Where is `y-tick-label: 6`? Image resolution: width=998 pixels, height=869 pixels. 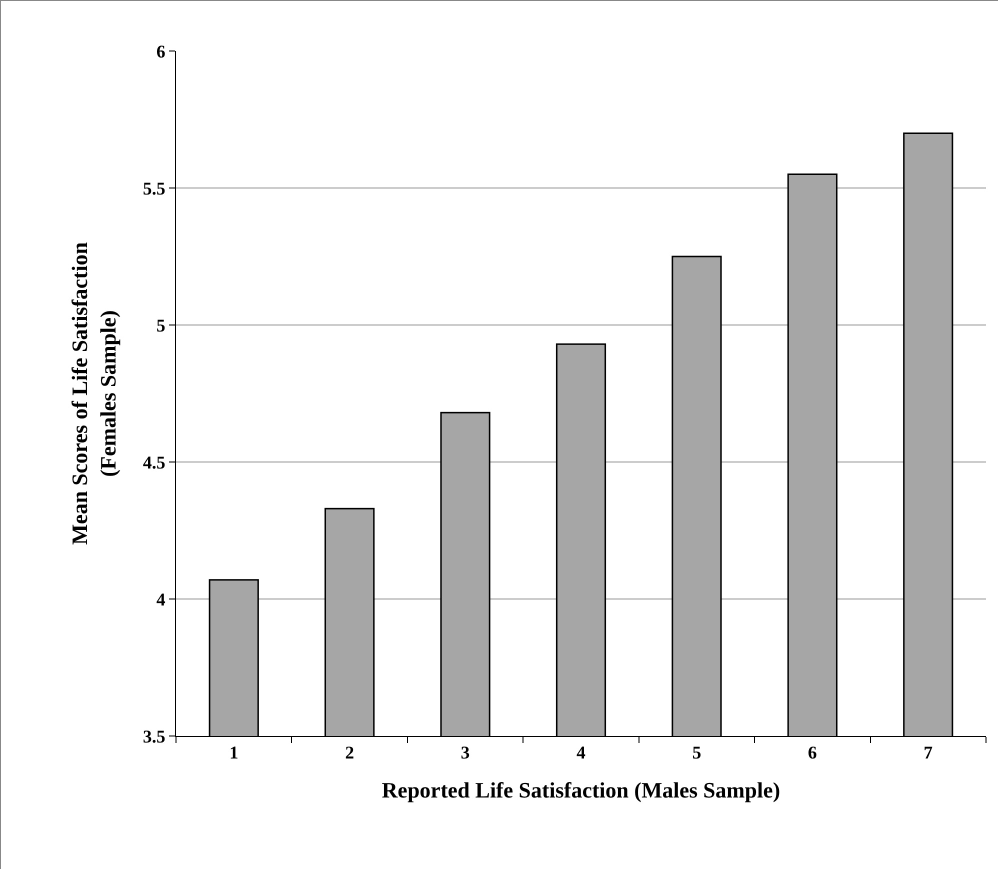 y-tick-label: 6 is located at coordinates (161, 51).